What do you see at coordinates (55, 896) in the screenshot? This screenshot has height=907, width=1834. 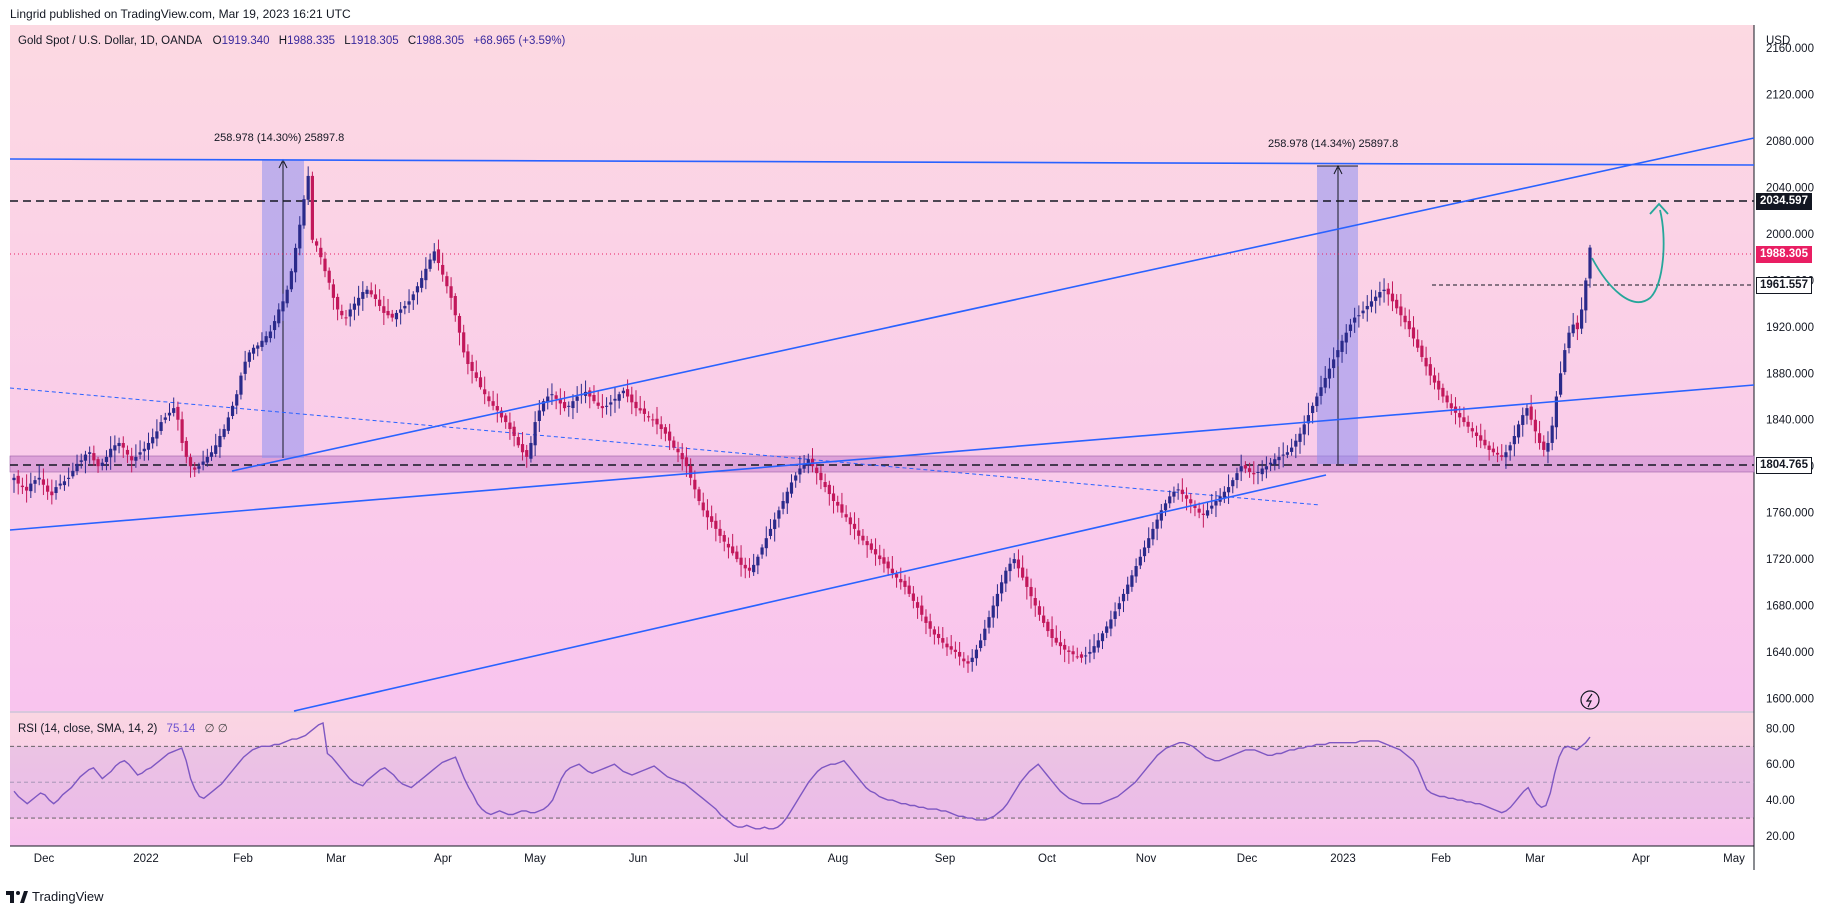 I see `footer-brand: TradingView` at bounding box center [55, 896].